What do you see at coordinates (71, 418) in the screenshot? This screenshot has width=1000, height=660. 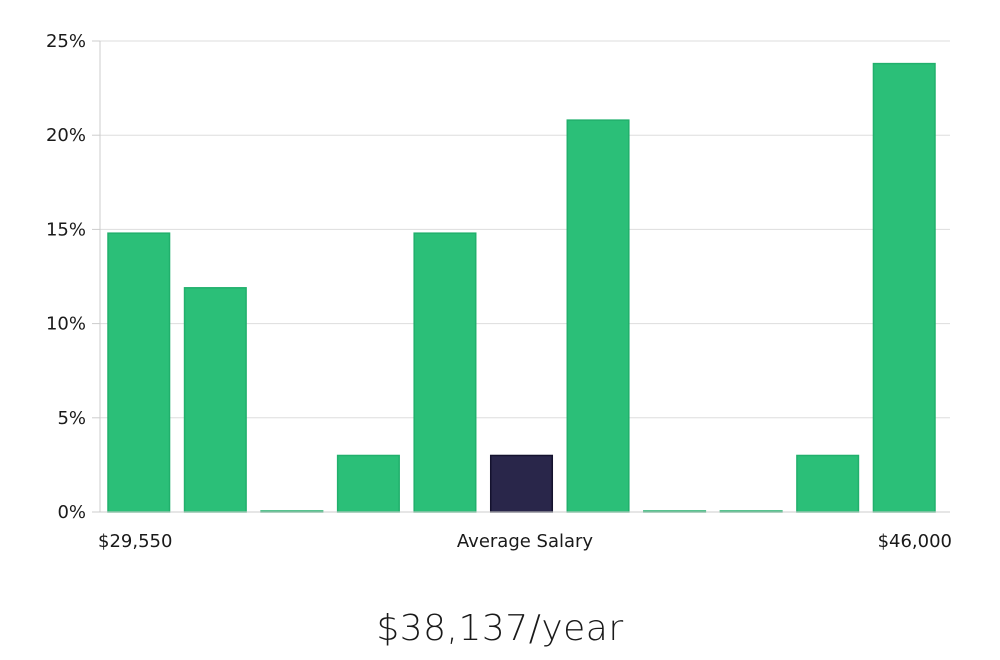 I see `y-tick-label: 5%` at bounding box center [71, 418].